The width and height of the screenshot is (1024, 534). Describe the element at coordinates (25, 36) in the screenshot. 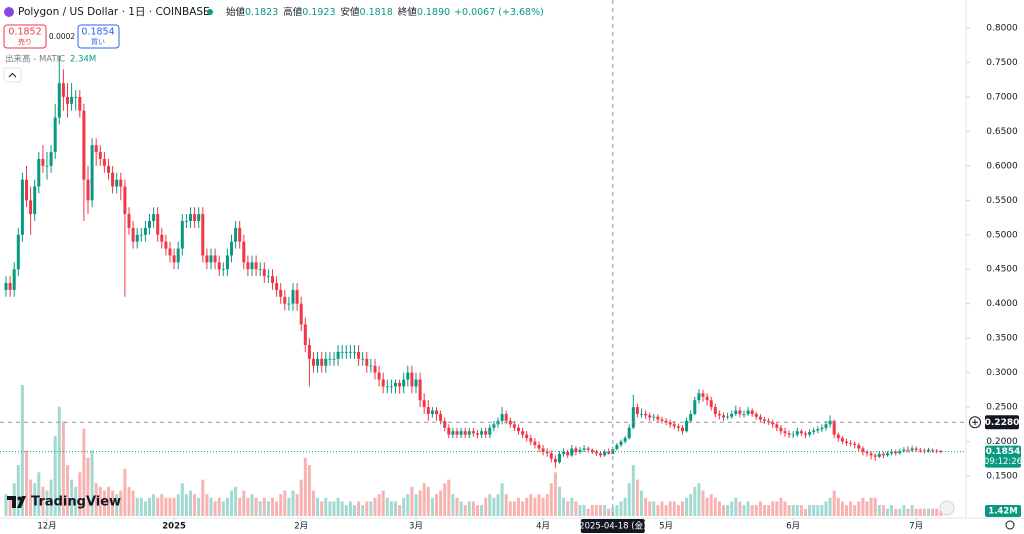

I see `sell-button` at that location.